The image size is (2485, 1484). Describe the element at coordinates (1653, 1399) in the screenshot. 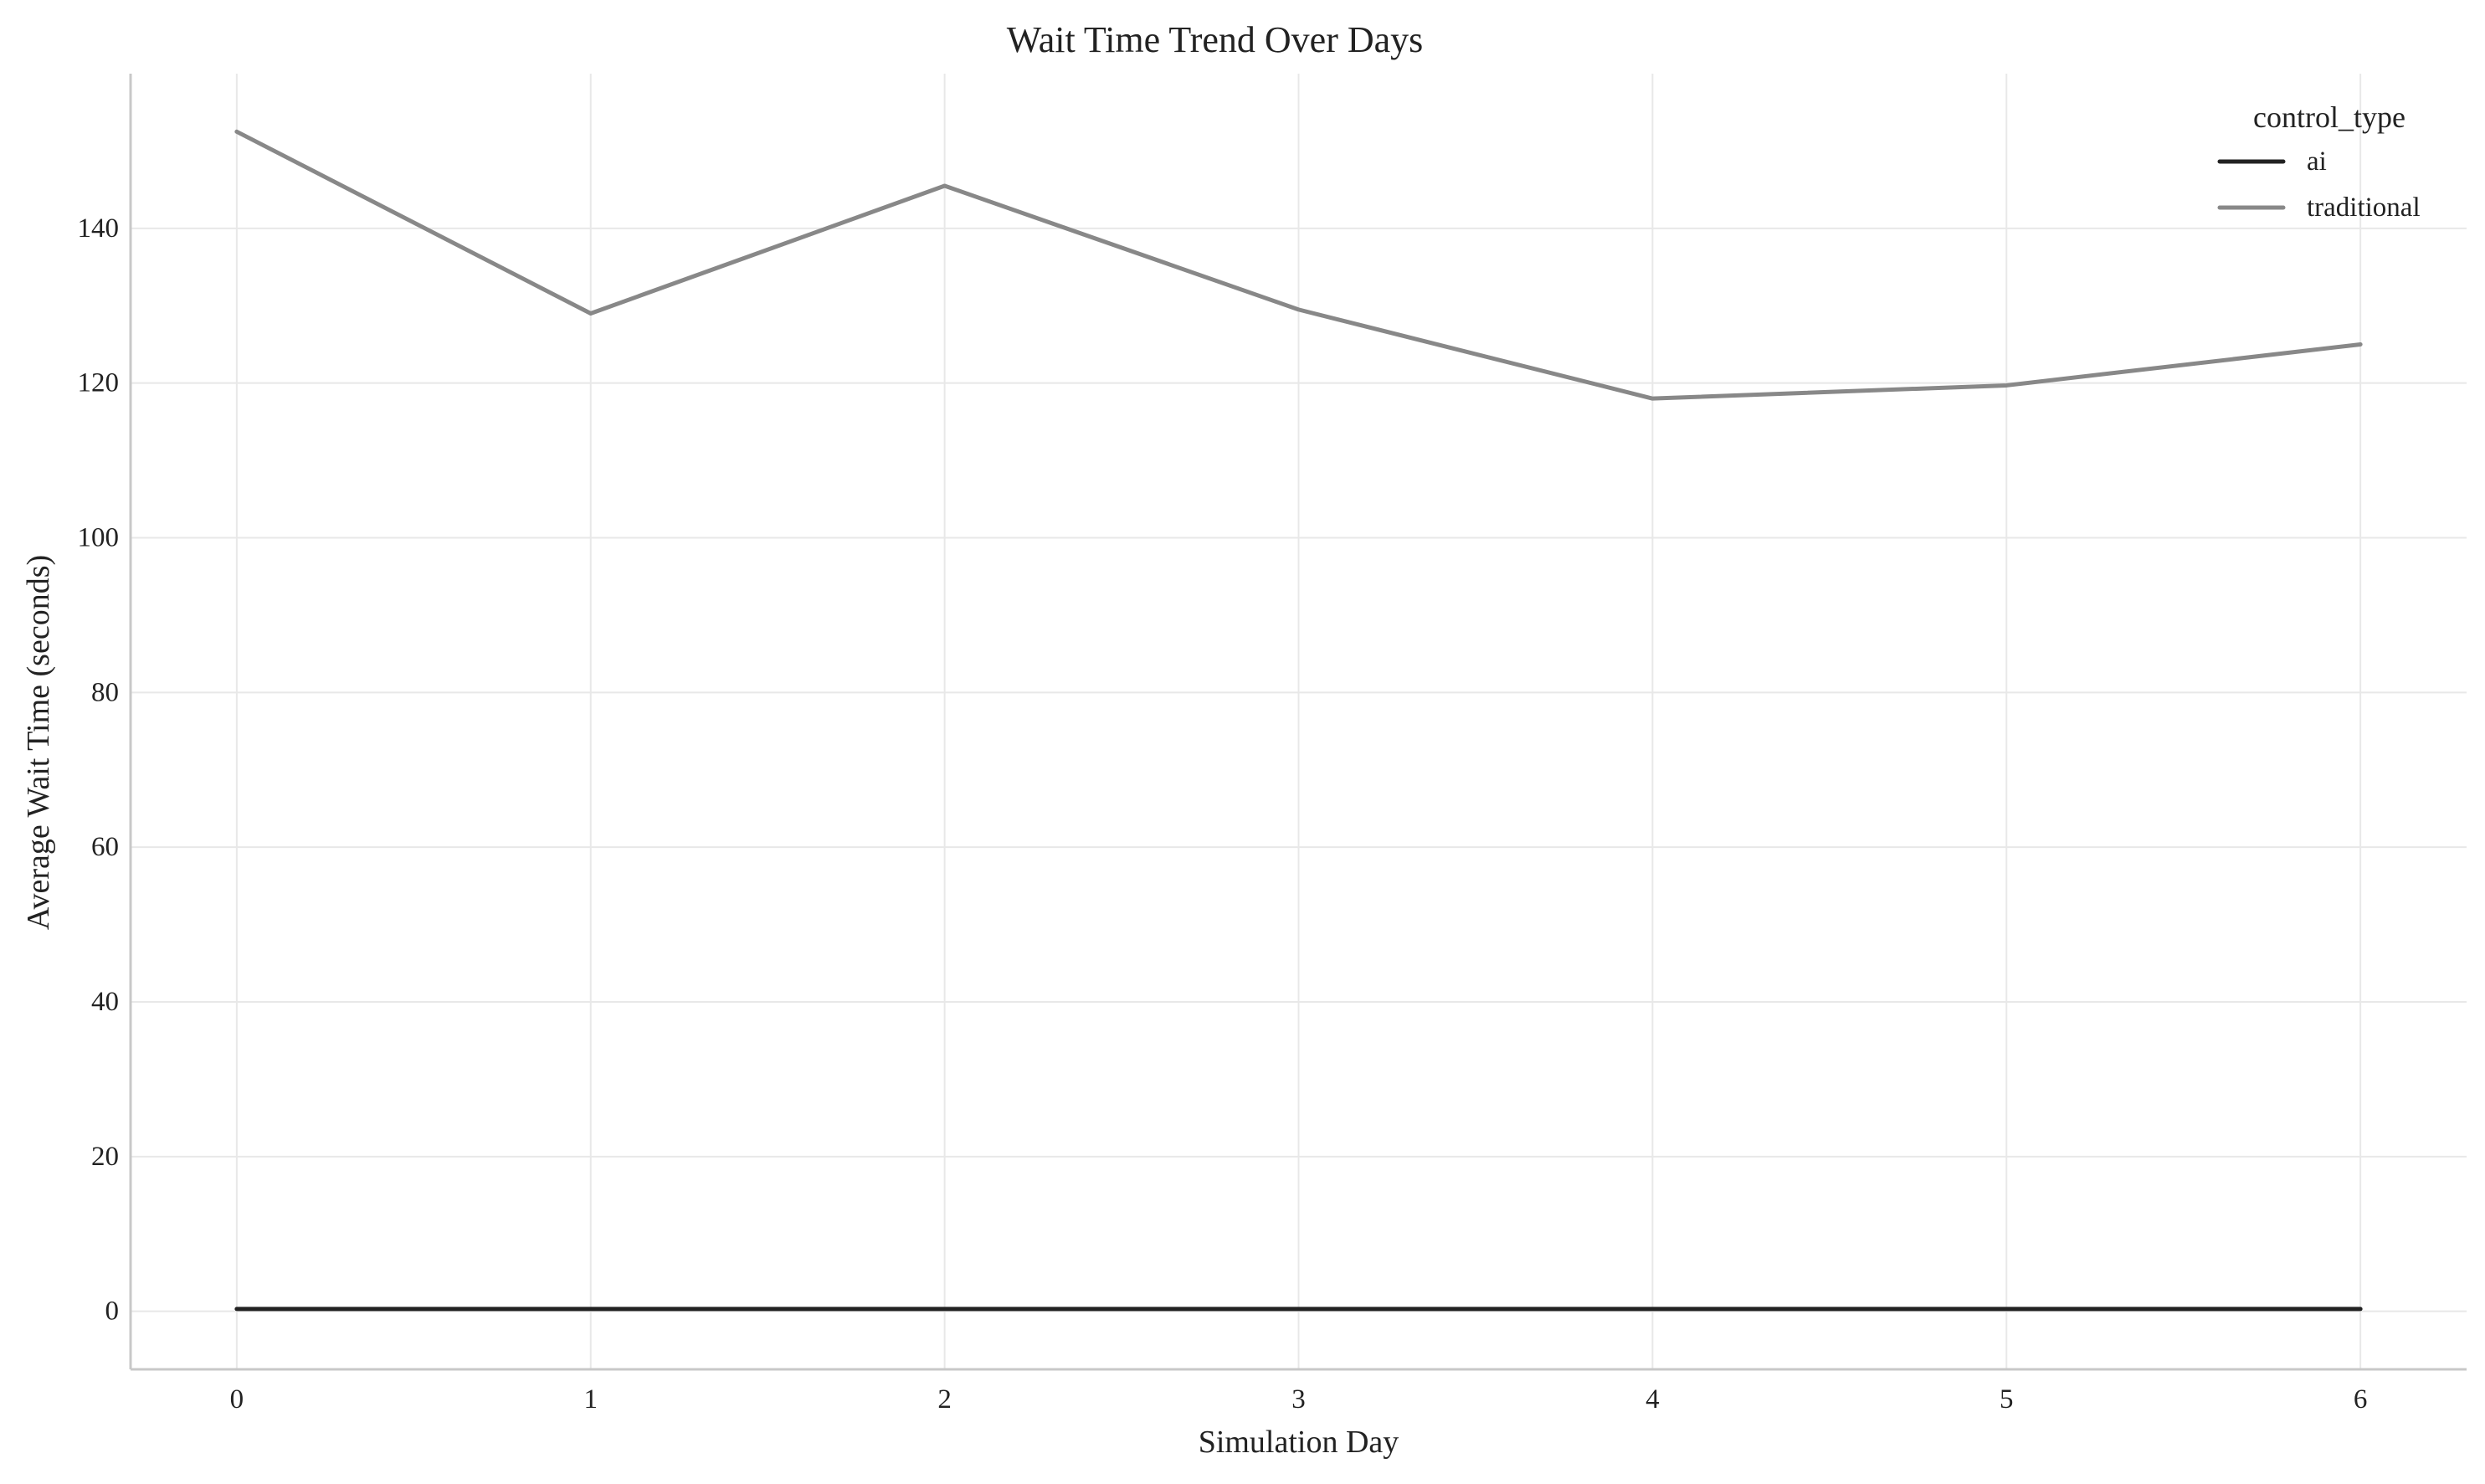

I see `x-tick-label: 4` at that location.